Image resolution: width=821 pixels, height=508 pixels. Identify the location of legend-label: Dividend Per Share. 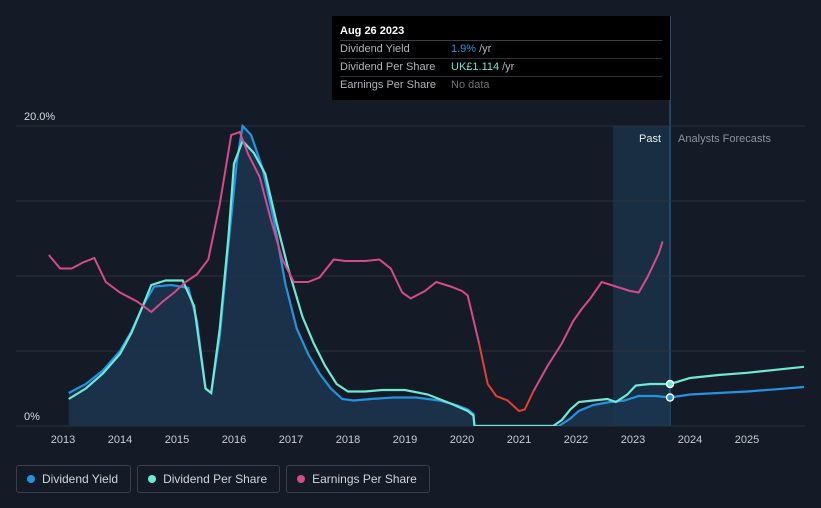
(215, 479).